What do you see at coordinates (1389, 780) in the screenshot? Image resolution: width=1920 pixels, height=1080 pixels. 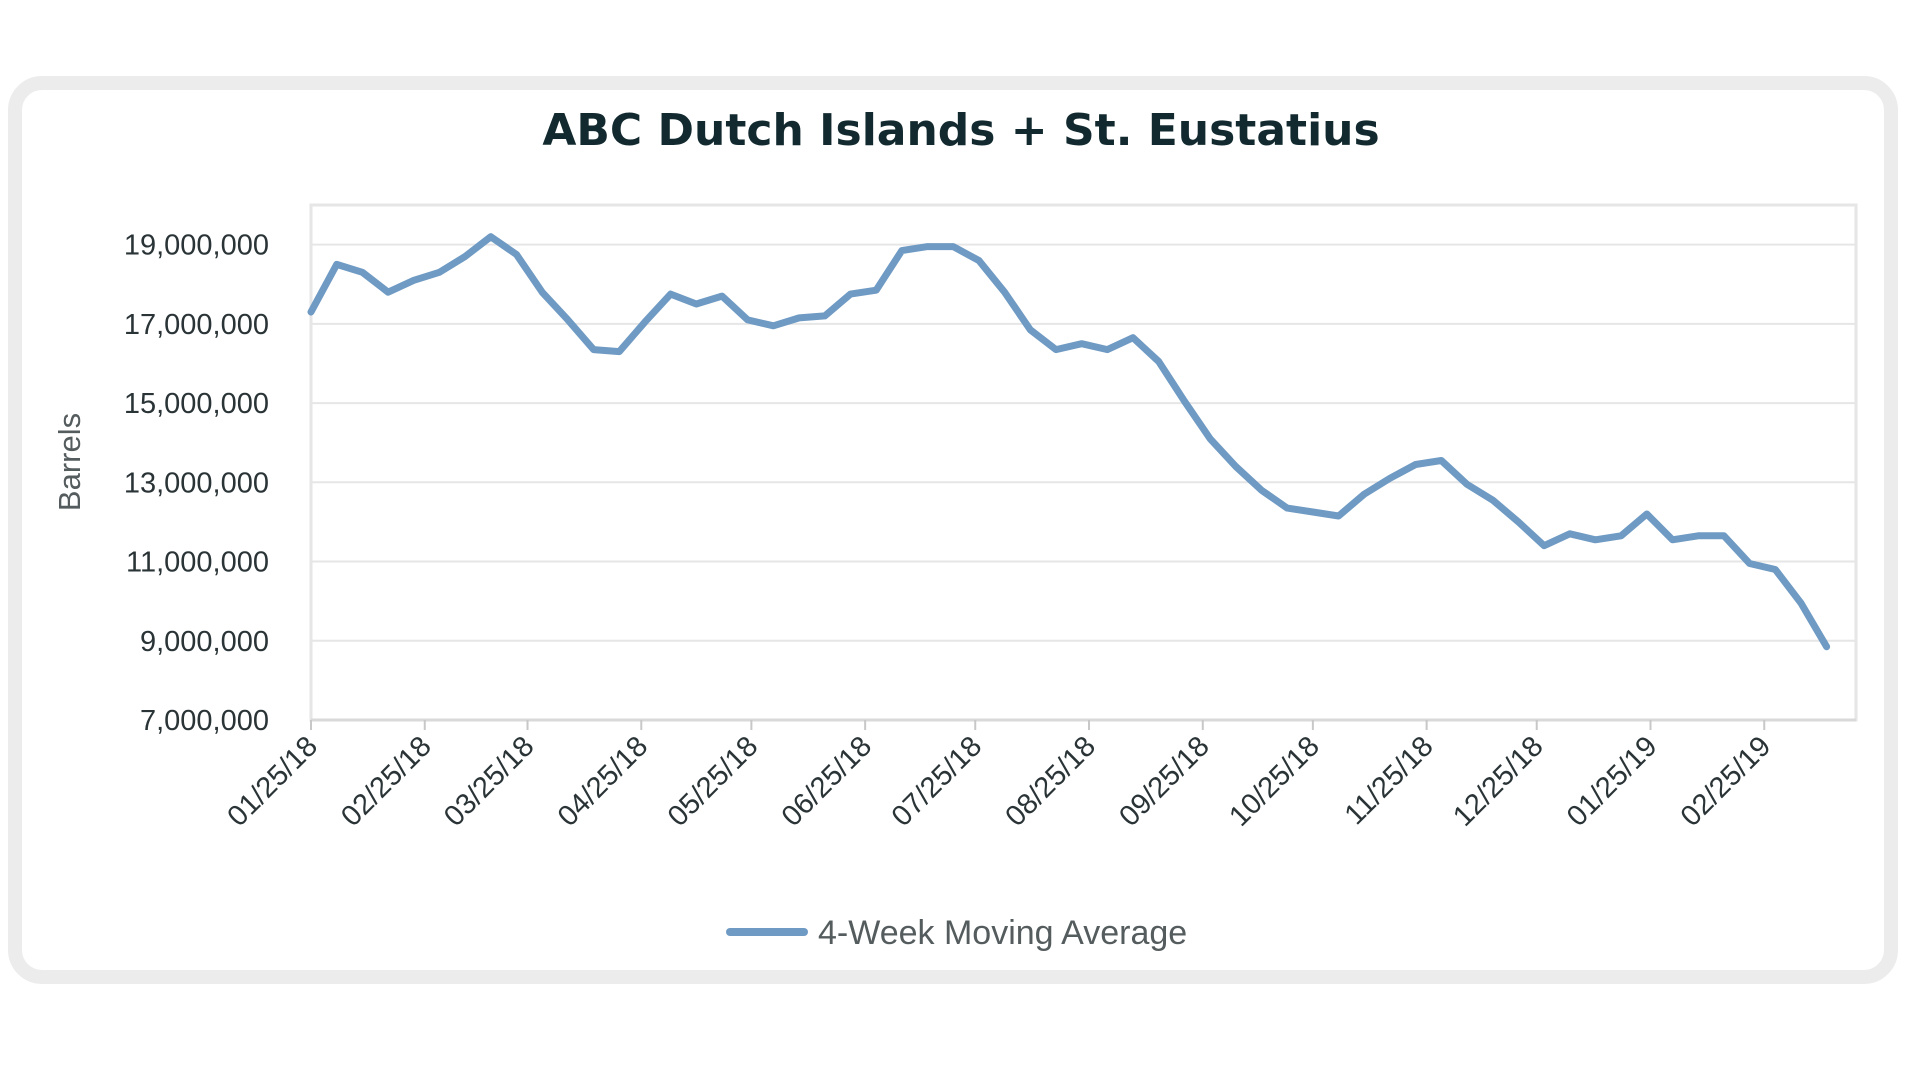 I see `x-tick-label: 11/25/18` at bounding box center [1389, 780].